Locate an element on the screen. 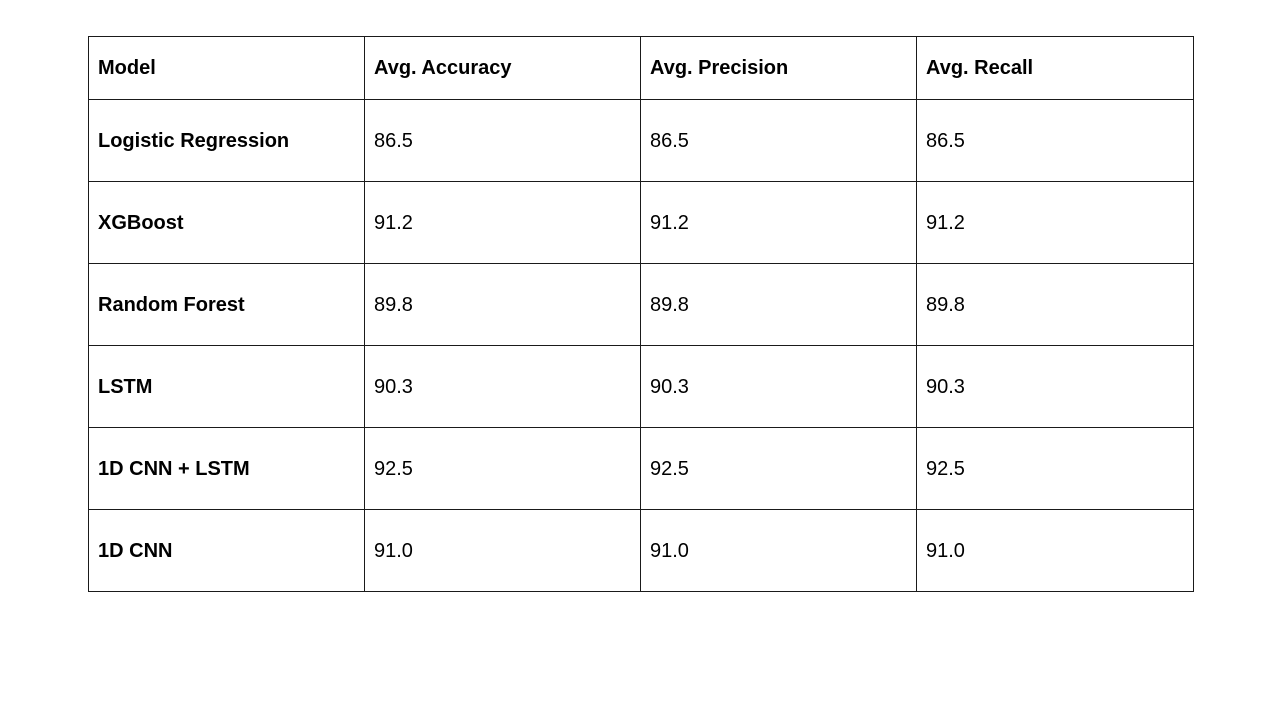 Image resolution: width=1280 pixels, height=720 pixels. header-avg-accuracy: Avg. Accuracy is located at coordinates (502, 68).